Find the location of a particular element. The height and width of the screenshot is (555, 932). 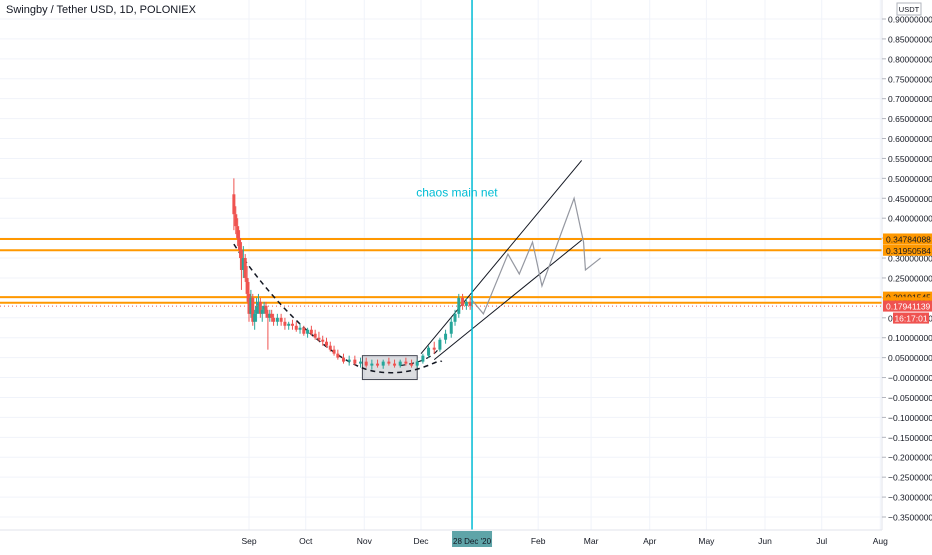

rounding-bottom-curve is located at coordinates (338, 308).